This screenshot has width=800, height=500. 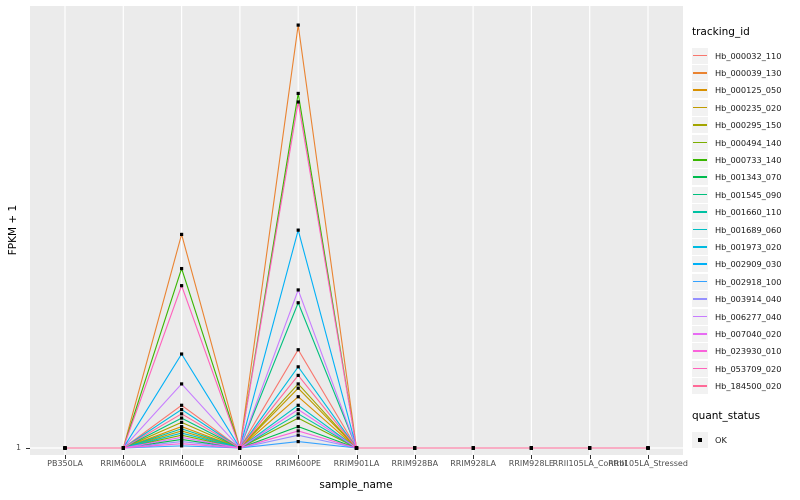 What do you see at coordinates (748, 194) in the screenshot?
I see `legend-item-label: Hb_001545_090` at bounding box center [748, 194].